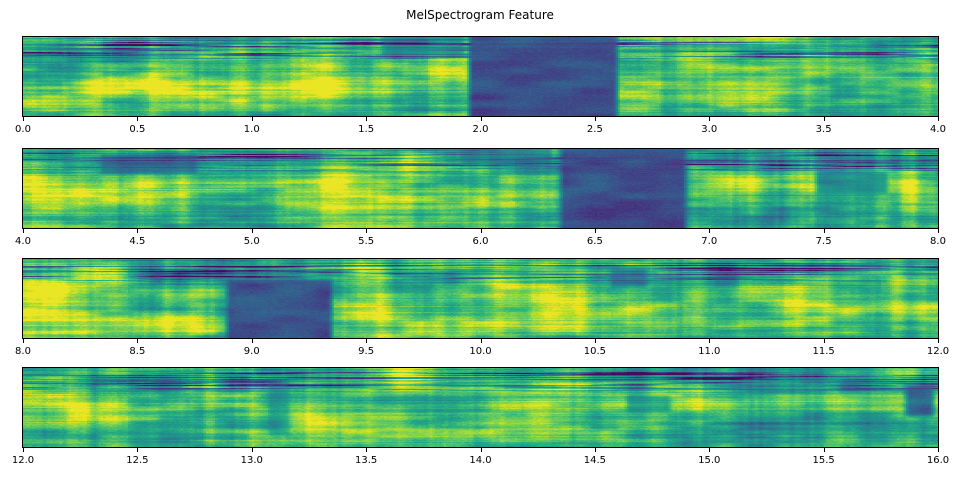 This screenshot has height=480, width=960. What do you see at coordinates (709, 351) in the screenshot?
I see `x-tick-label: 11.0` at bounding box center [709, 351].